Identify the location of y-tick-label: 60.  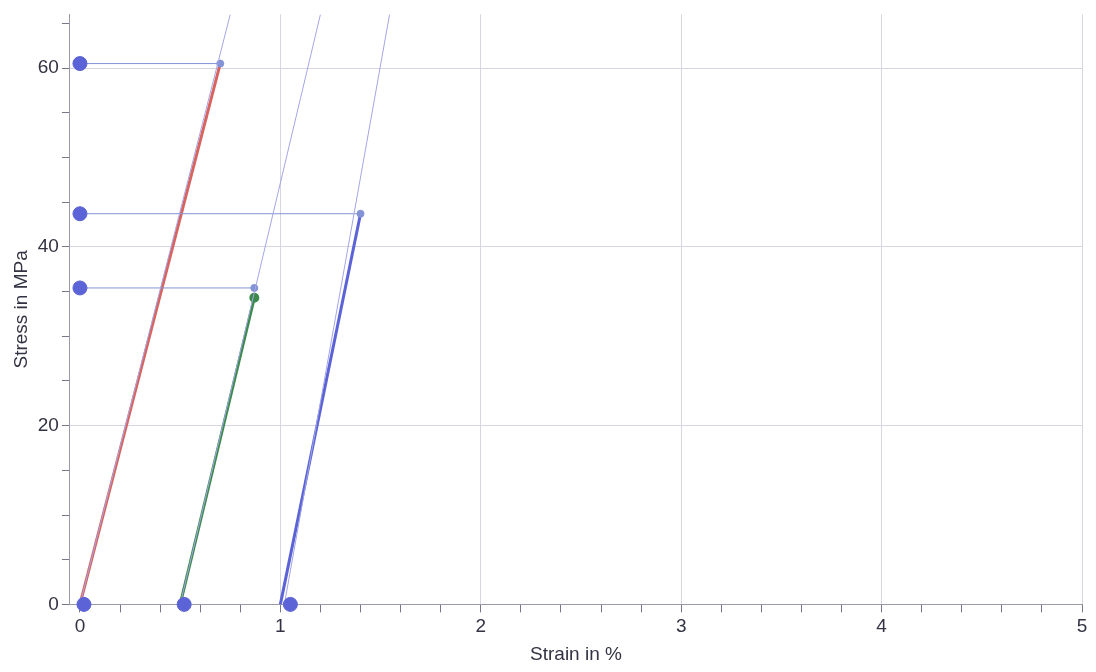
(48, 67).